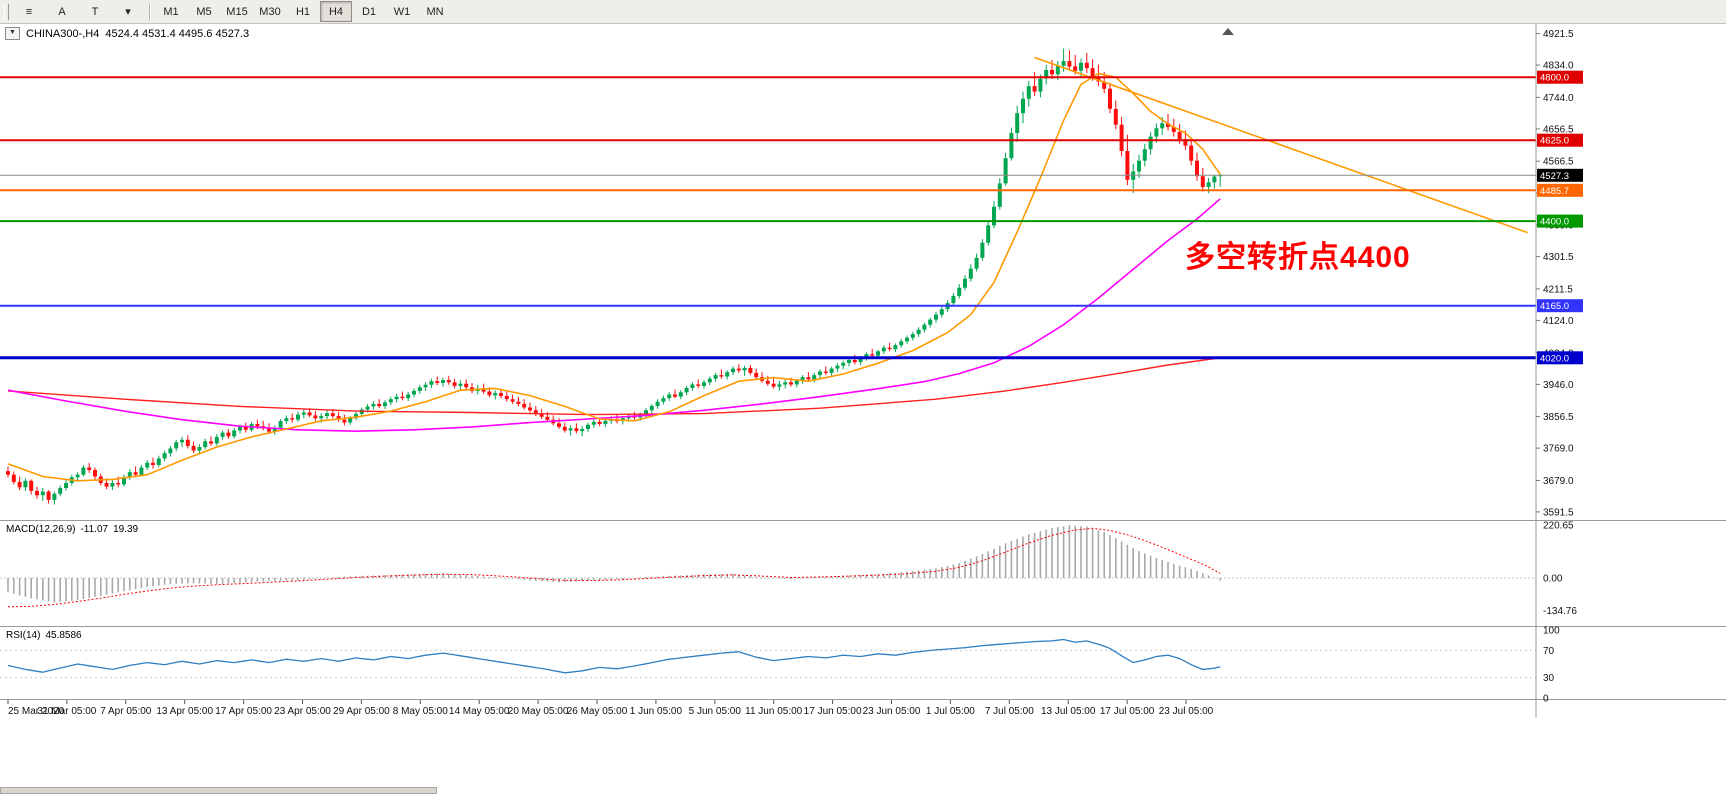 This screenshot has height=796, width=1726. Describe the element at coordinates (369, 11) in the screenshot. I see `timeframe-d1-button: D1` at that location.